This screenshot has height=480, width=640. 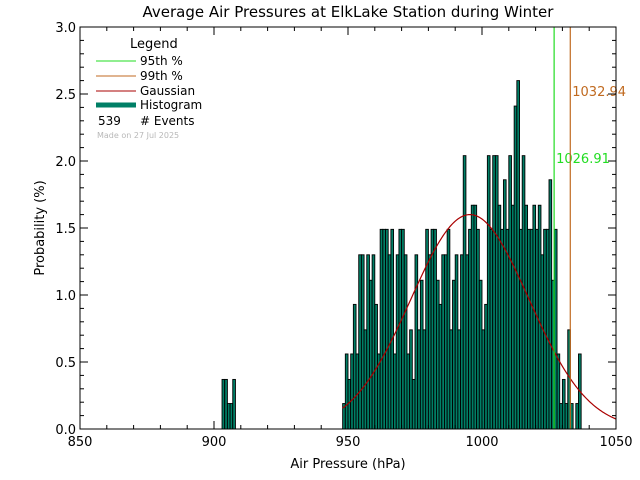 I want to click on x-tick-label: 850, so click(x=80, y=442).